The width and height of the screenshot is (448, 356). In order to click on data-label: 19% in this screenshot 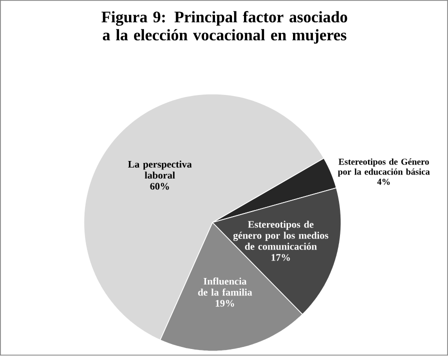, I will do `click(225, 303)`.